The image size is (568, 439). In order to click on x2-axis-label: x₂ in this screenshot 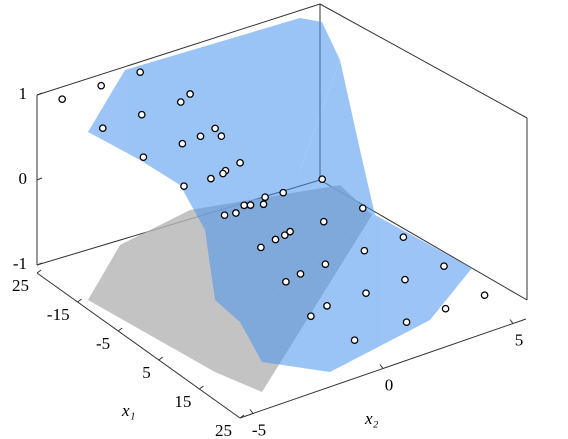, I will do `click(371, 418)`.